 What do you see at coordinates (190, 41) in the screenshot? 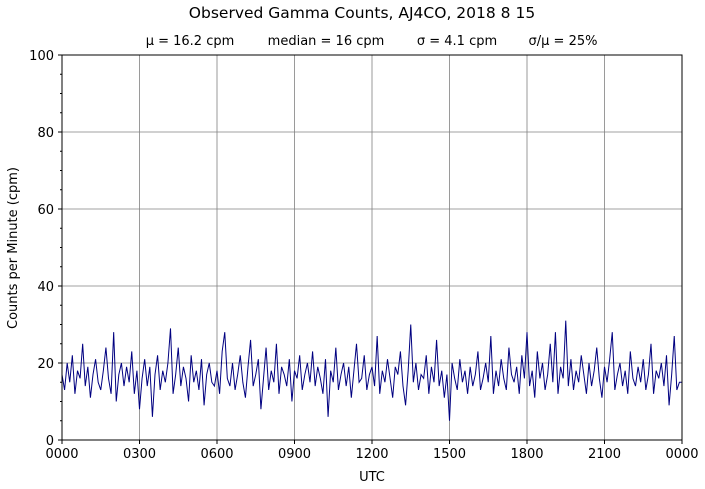
I see `subtitle-mean: μ = 16.2 cpm` at bounding box center [190, 41].